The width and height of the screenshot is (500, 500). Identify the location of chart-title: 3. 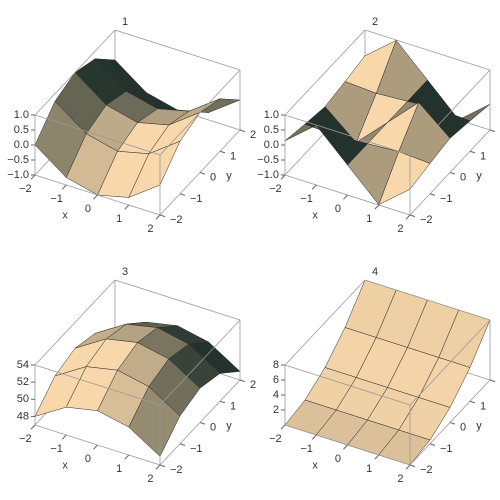
(125, 272).